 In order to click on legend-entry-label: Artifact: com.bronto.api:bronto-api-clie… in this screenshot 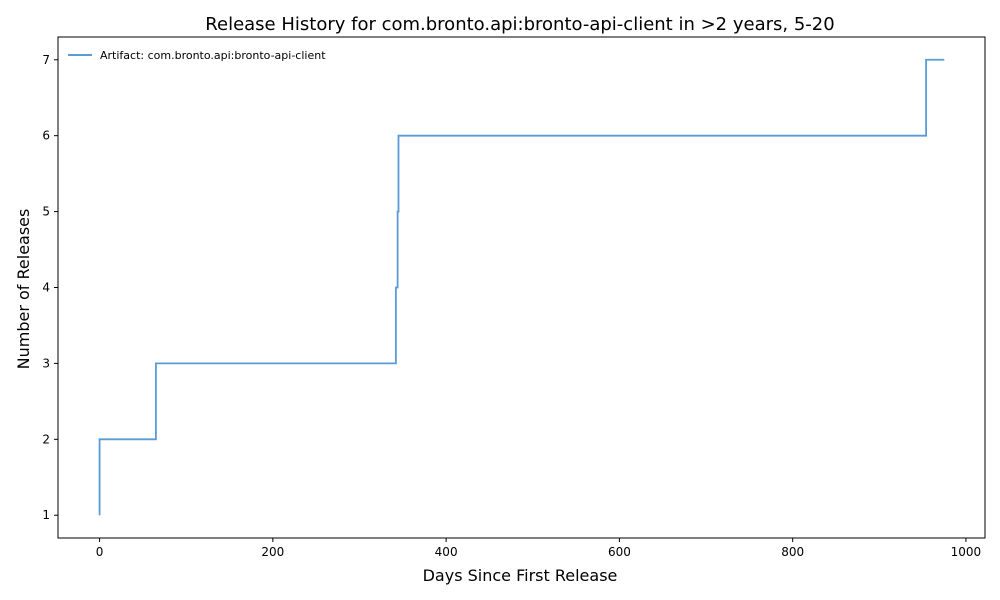, I will do `click(213, 55)`.